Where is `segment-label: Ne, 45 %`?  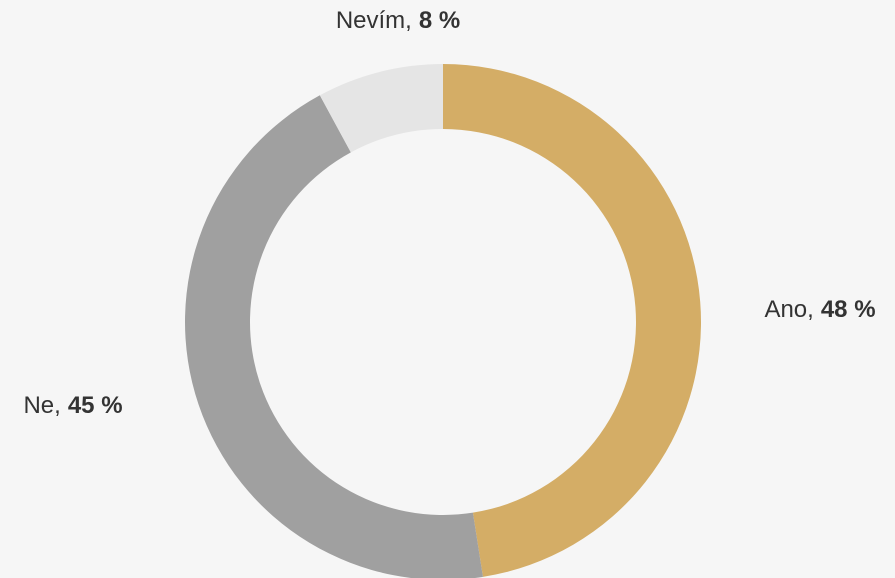 segment-label: Ne, 45 % is located at coordinates (72, 405).